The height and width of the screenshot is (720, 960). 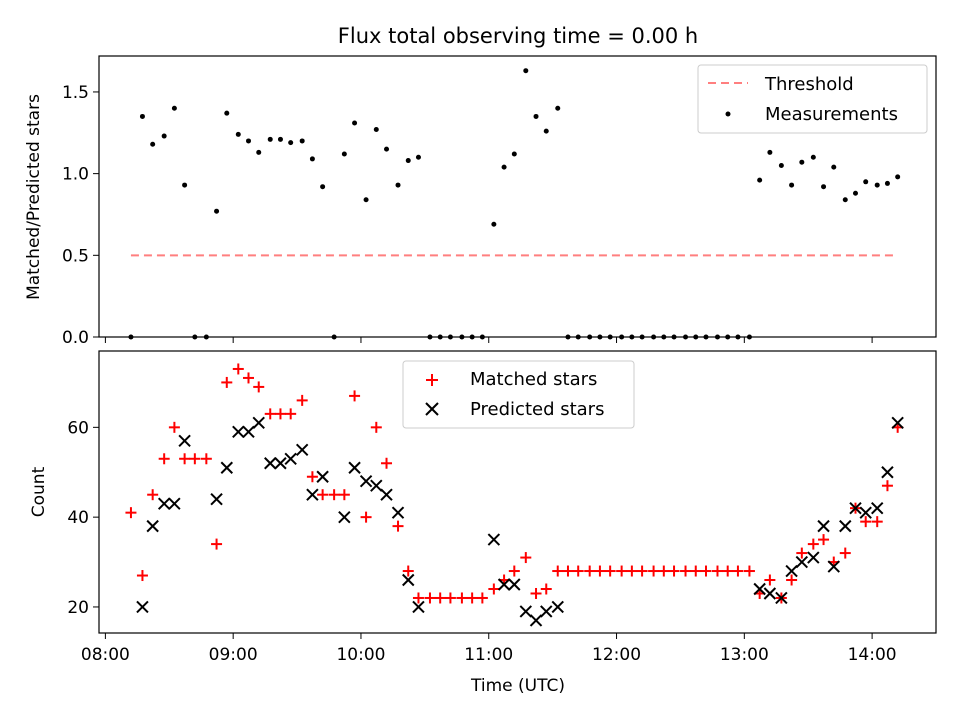 I want to click on ratio-y-axis: 0.0 0.5 1.0 1.5, so click(x=80, y=215).